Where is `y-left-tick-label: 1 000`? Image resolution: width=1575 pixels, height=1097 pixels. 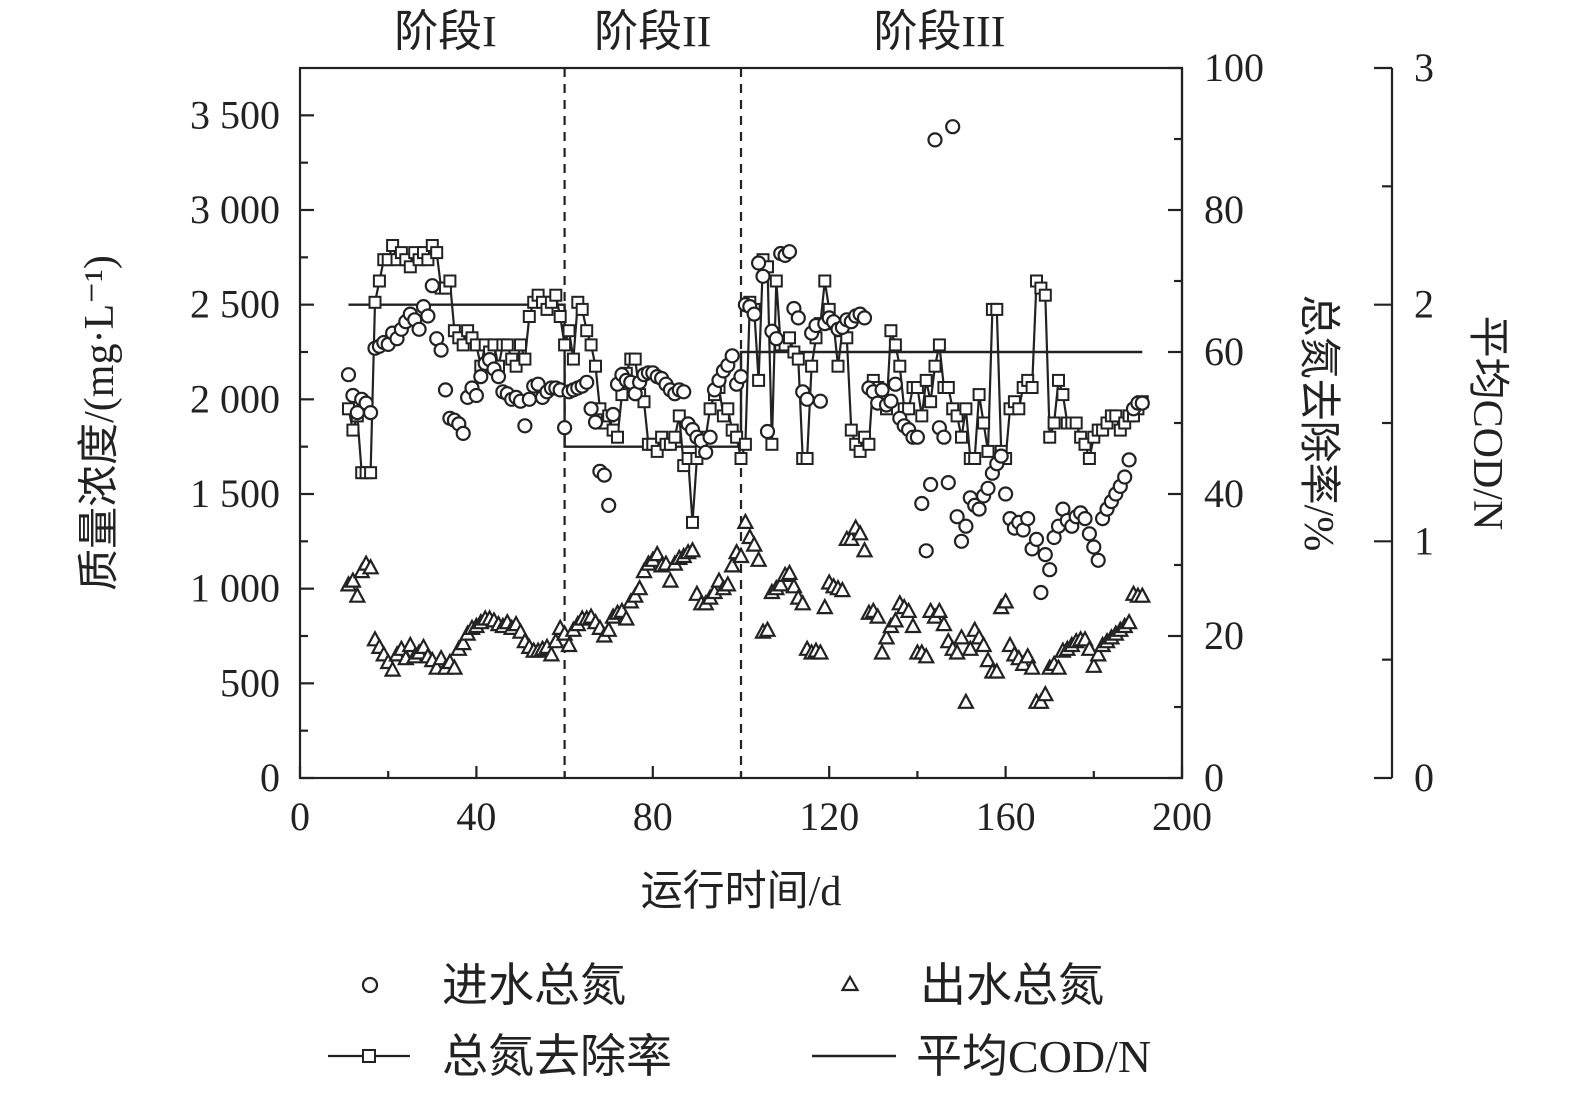
y-left-tick-label: 1 000 is located at coordinates (235, 588).